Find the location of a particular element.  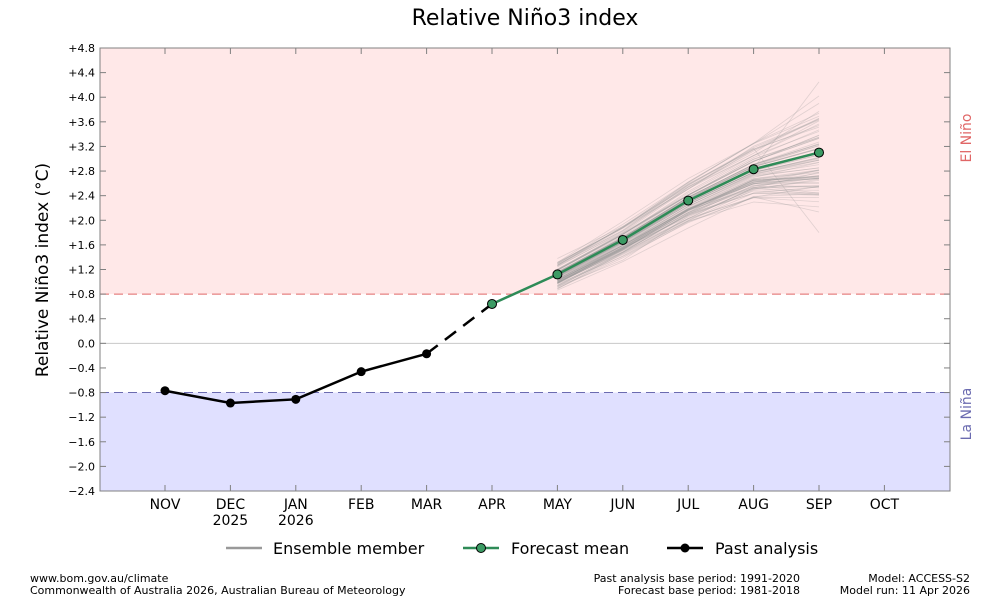

y-tick-label: +1.6 is located at coordinates (81, 245).